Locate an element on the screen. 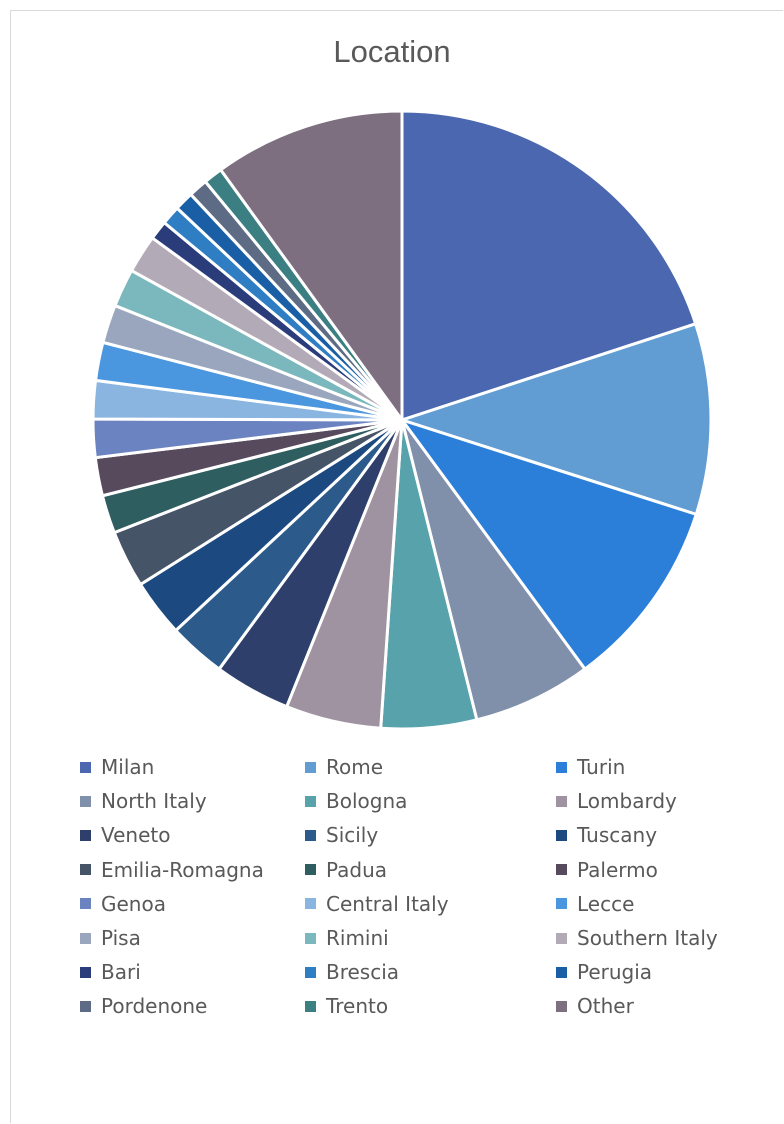 The width and height of the screenshot is (784, 1124). legend-label: Palermo is located at coordinates (617, 869).